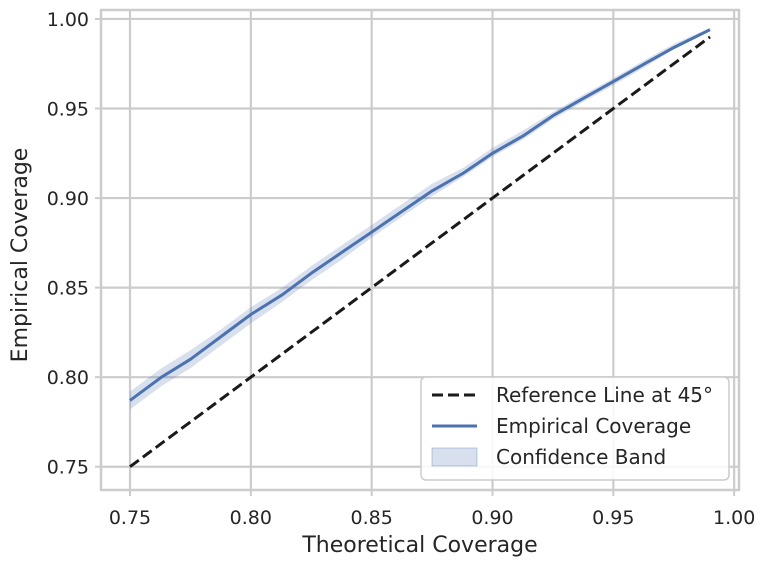 The width and height of the screenshot is (765, 566). I want to click on legend-label: Reference Line at 45°, so click(604, 395).